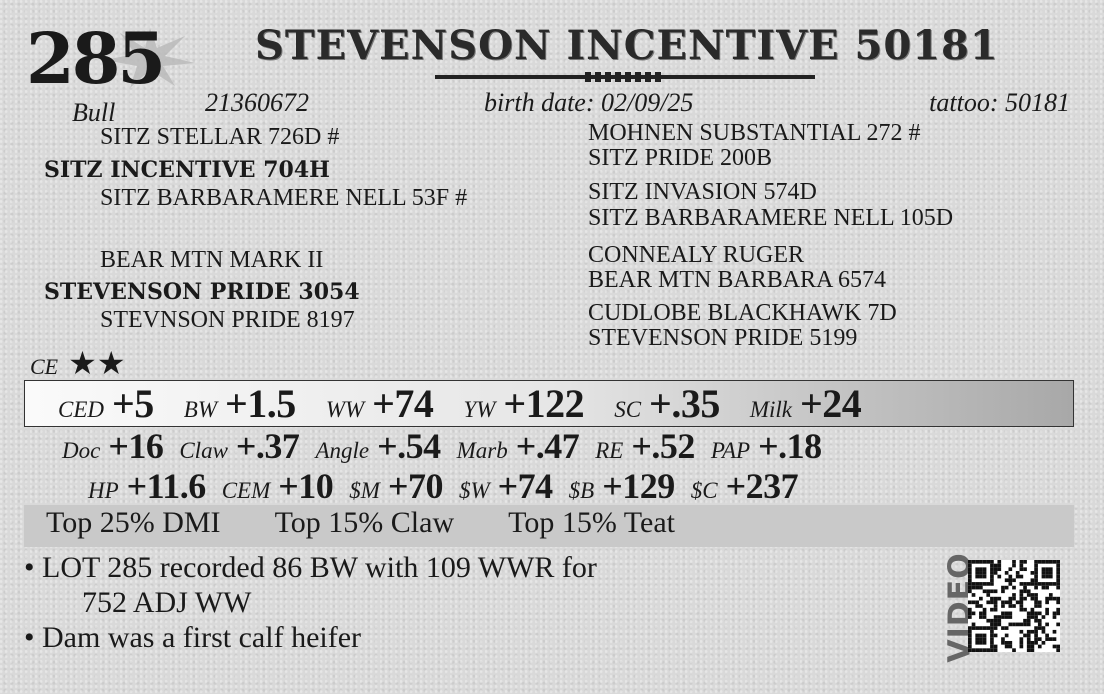 This screenshot has width=1104, height=694. Describe the element at coordinates (684, 403) in the screenshot. I see `epd-value: +.35` at that location.